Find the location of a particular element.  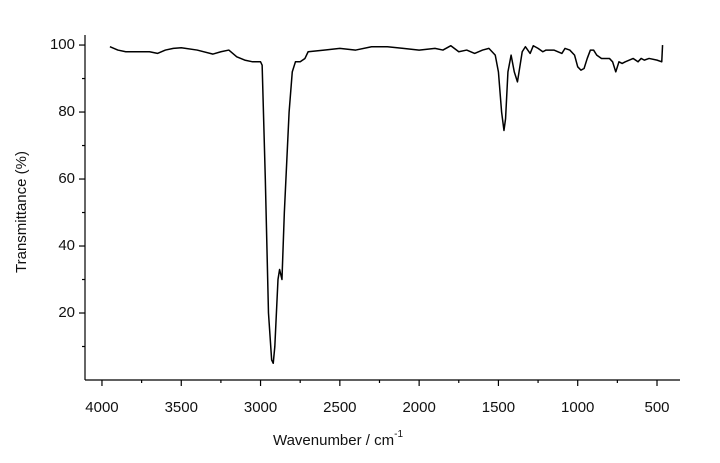

x-tick-label: 500 is located at coordinates (656, 407).